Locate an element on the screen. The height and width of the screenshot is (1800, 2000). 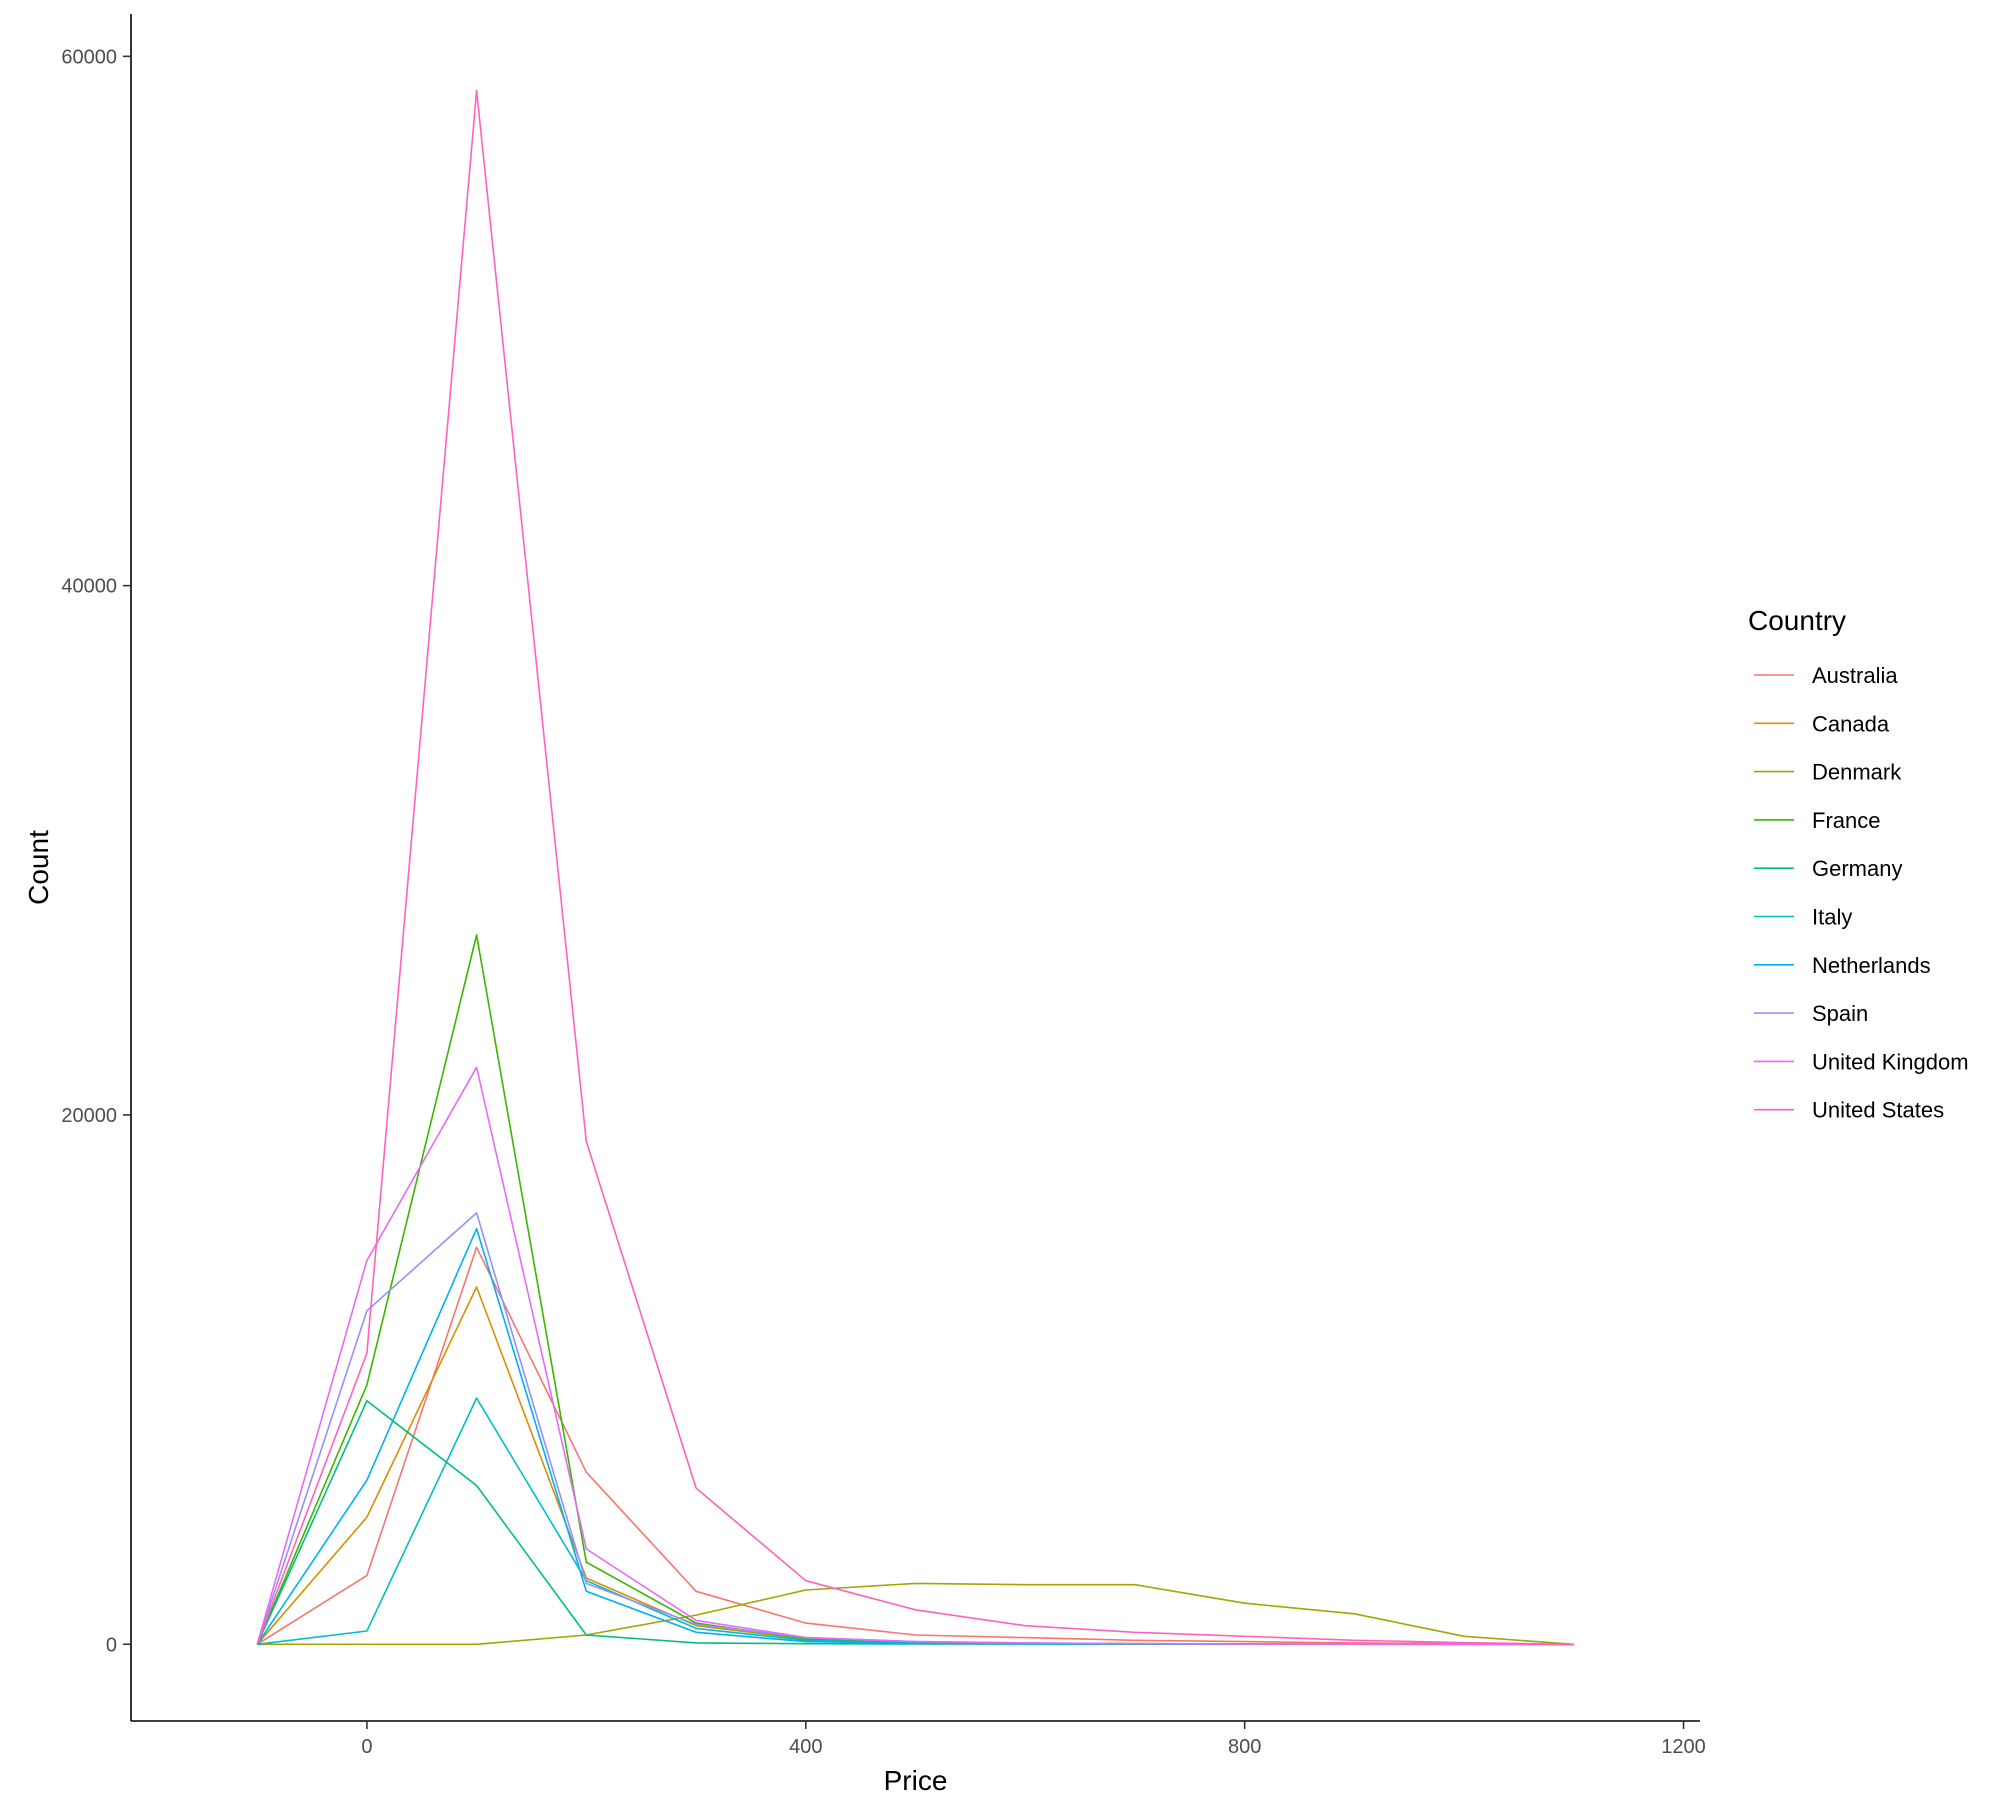
series-line-italy is located at coordinates (915, 1521).